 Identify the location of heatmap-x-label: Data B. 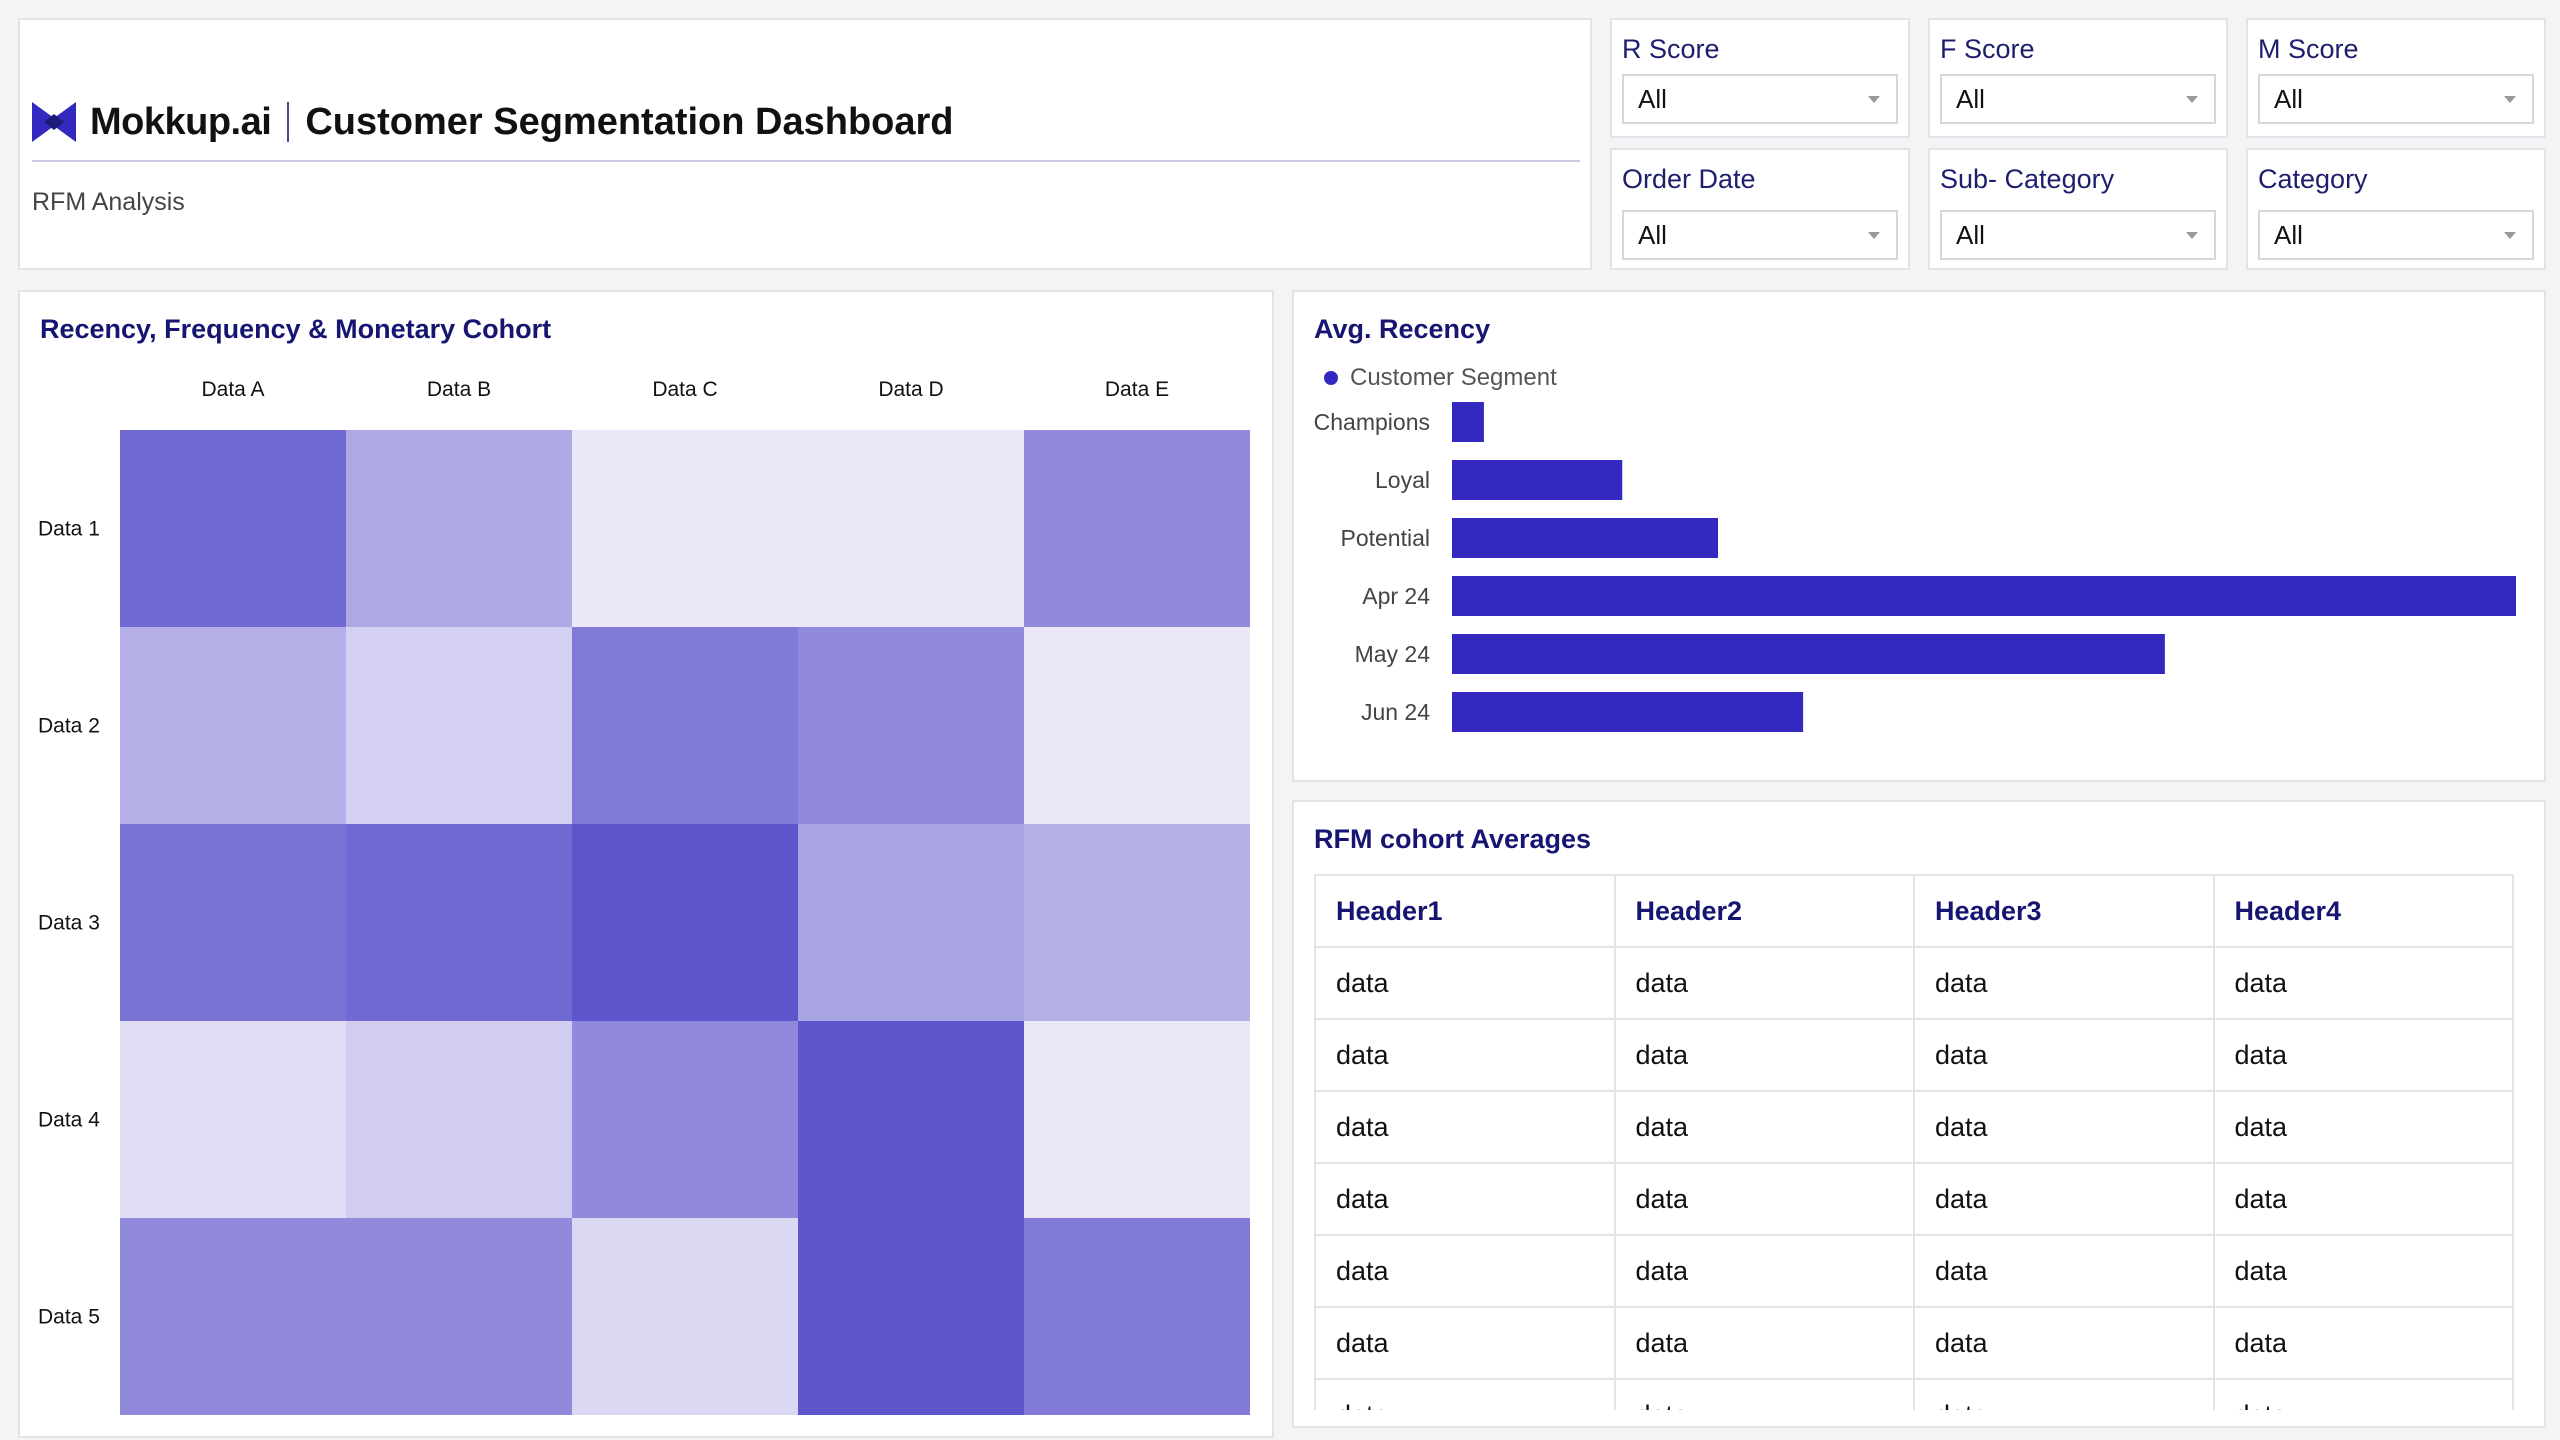
(459, 389).